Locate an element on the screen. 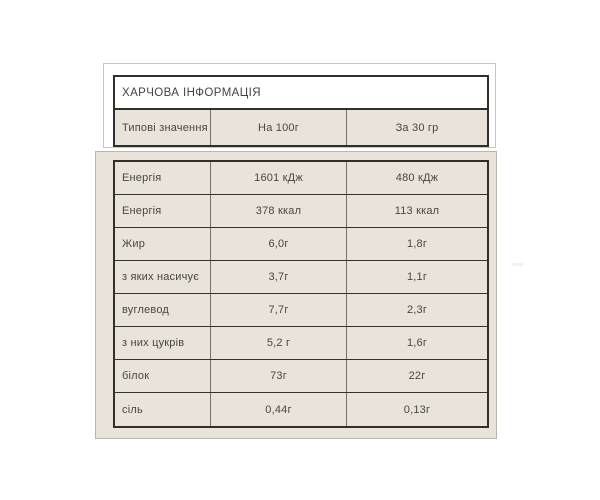  table-row-saturates: з яких насичує 3,7г 1,1г is located at coordinates (301, 277).